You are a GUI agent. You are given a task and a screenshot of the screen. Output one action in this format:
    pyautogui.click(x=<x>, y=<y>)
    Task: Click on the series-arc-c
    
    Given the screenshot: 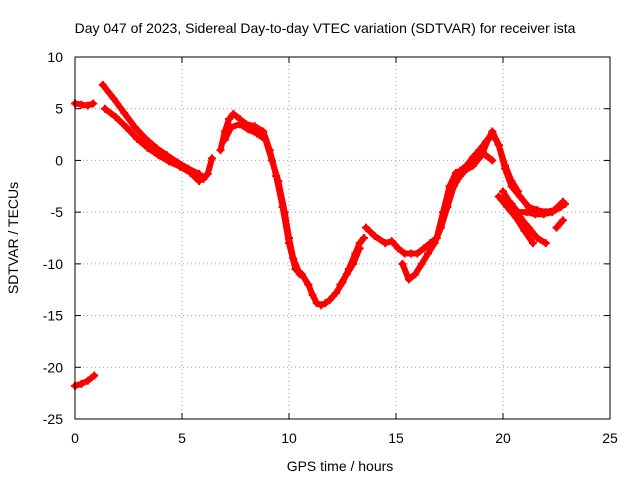 What is the action you would take?
    pyautogui.click(x=157, y=131)
    